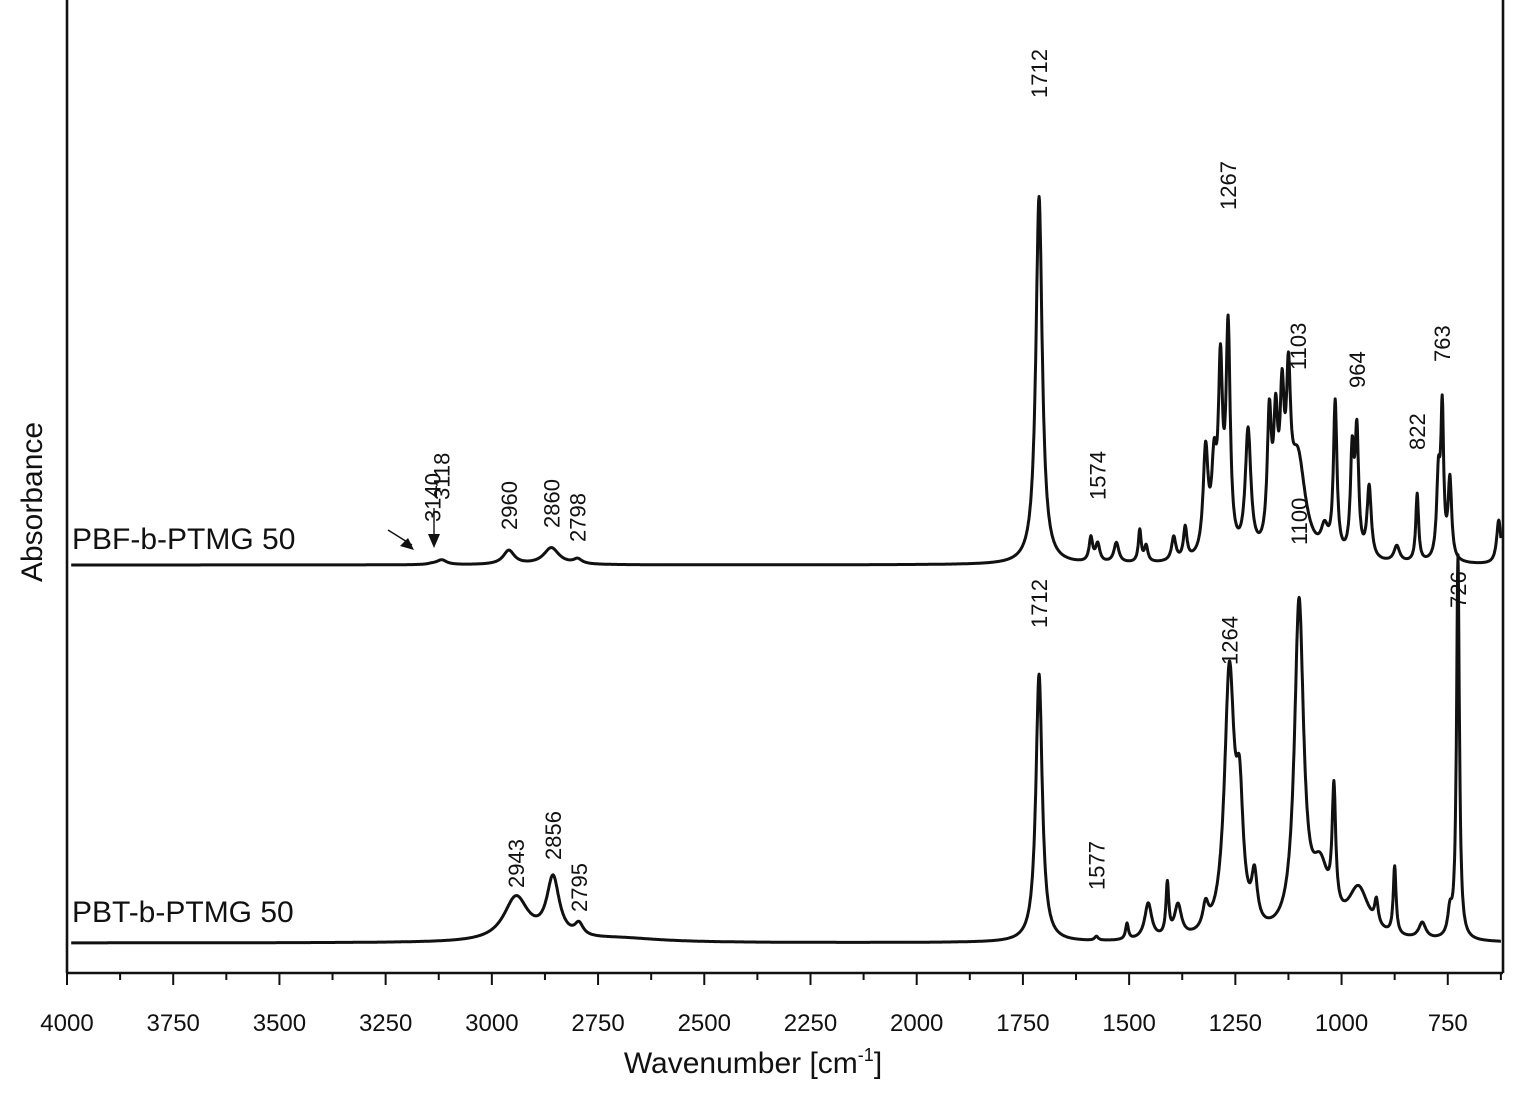 The width and height of the screenshot is (1521, 1094). I want to click on peak-label: 1264, so click(1229, 640).